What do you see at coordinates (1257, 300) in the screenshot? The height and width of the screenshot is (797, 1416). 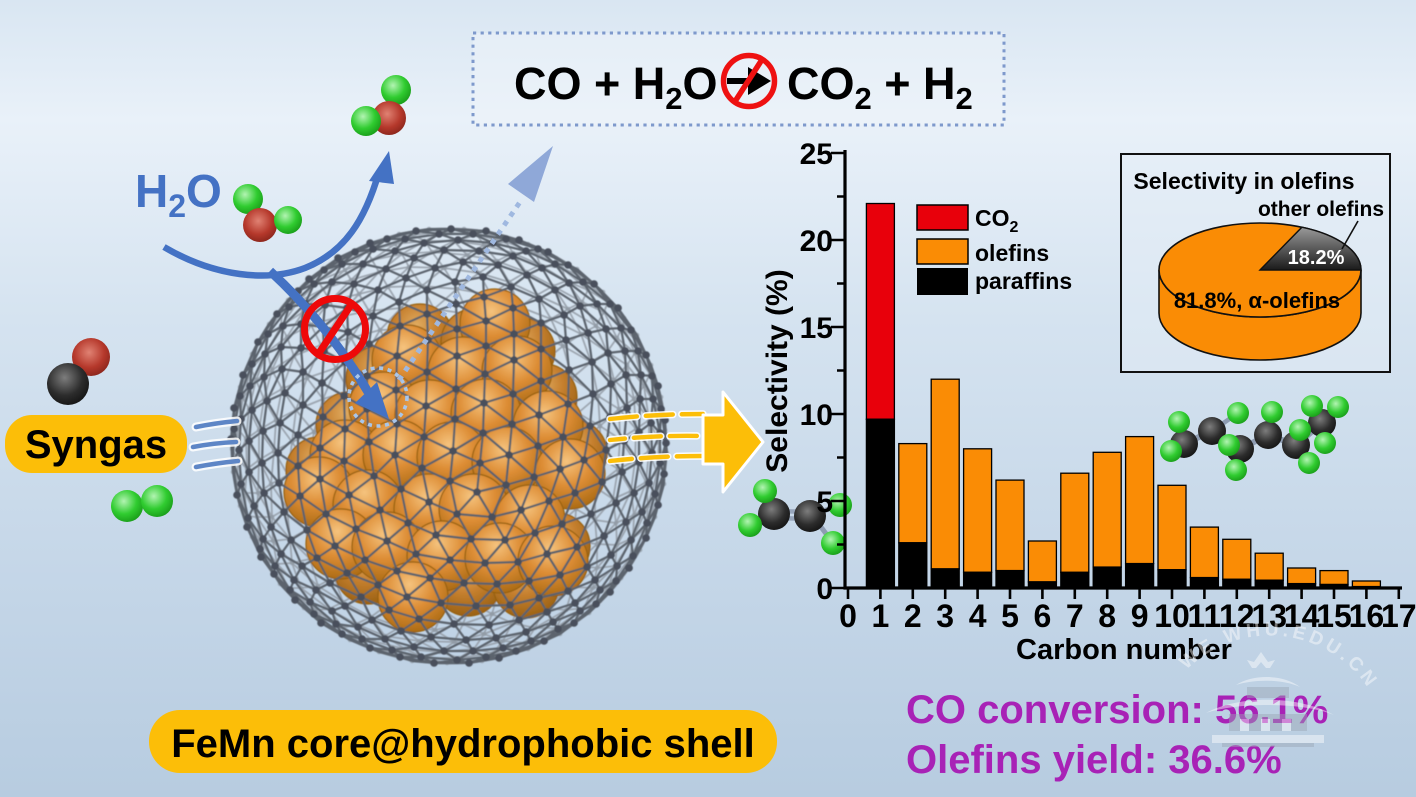 I see `svg-text: 81.8%, α-olefins` at bounding box center [1257, 300].